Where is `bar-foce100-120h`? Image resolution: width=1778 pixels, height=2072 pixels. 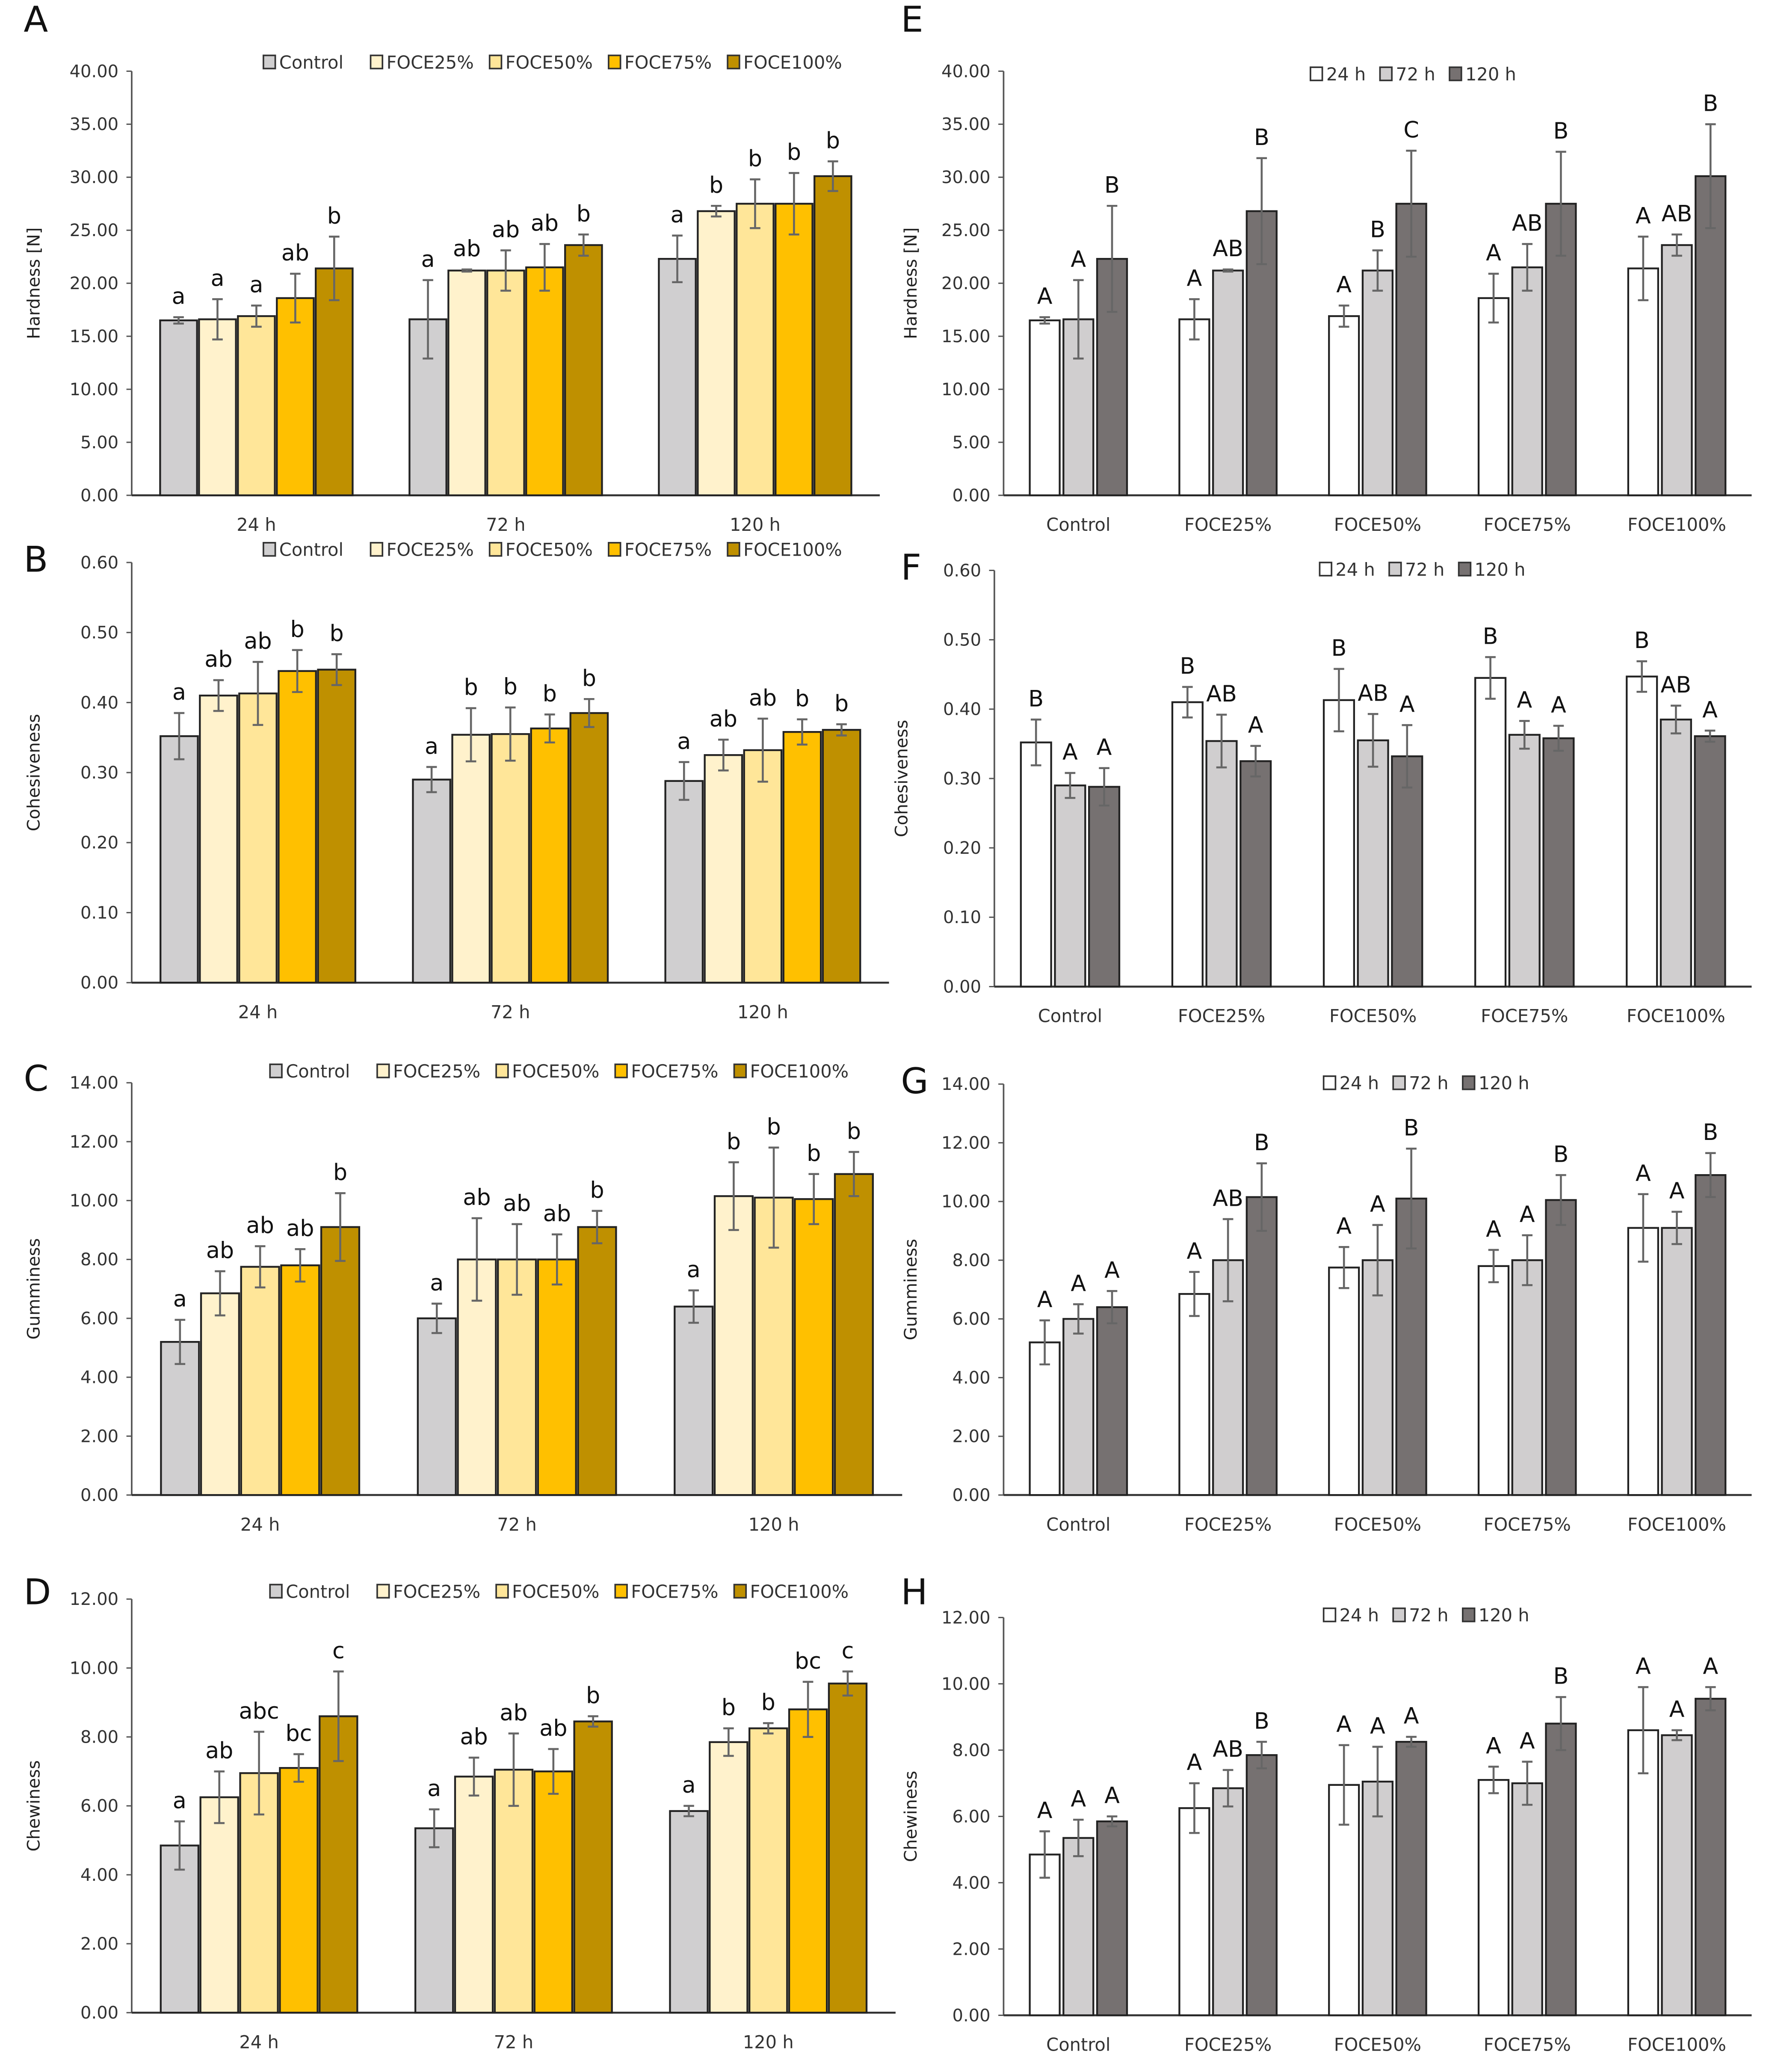 bar-foce100-120h is located at coordinates (833, 336).